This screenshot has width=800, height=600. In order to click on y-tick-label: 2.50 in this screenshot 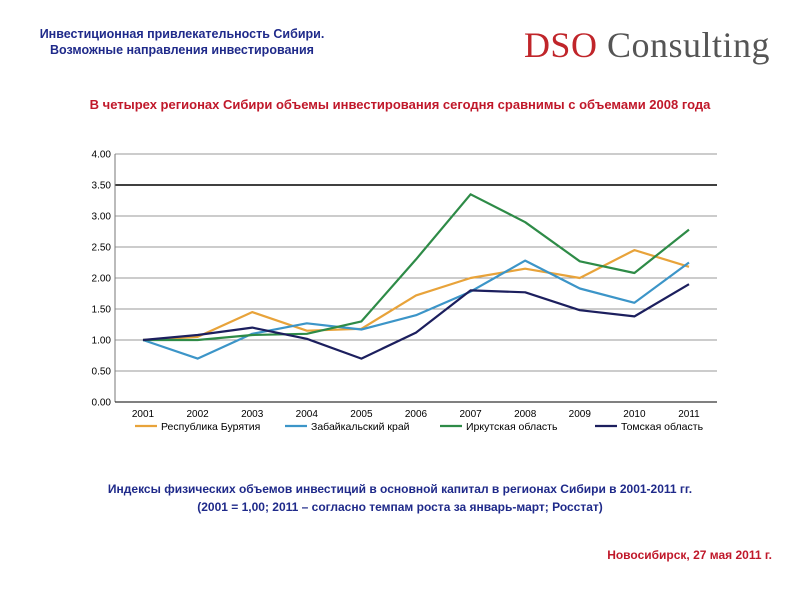, I will do `click(102, 248)`.